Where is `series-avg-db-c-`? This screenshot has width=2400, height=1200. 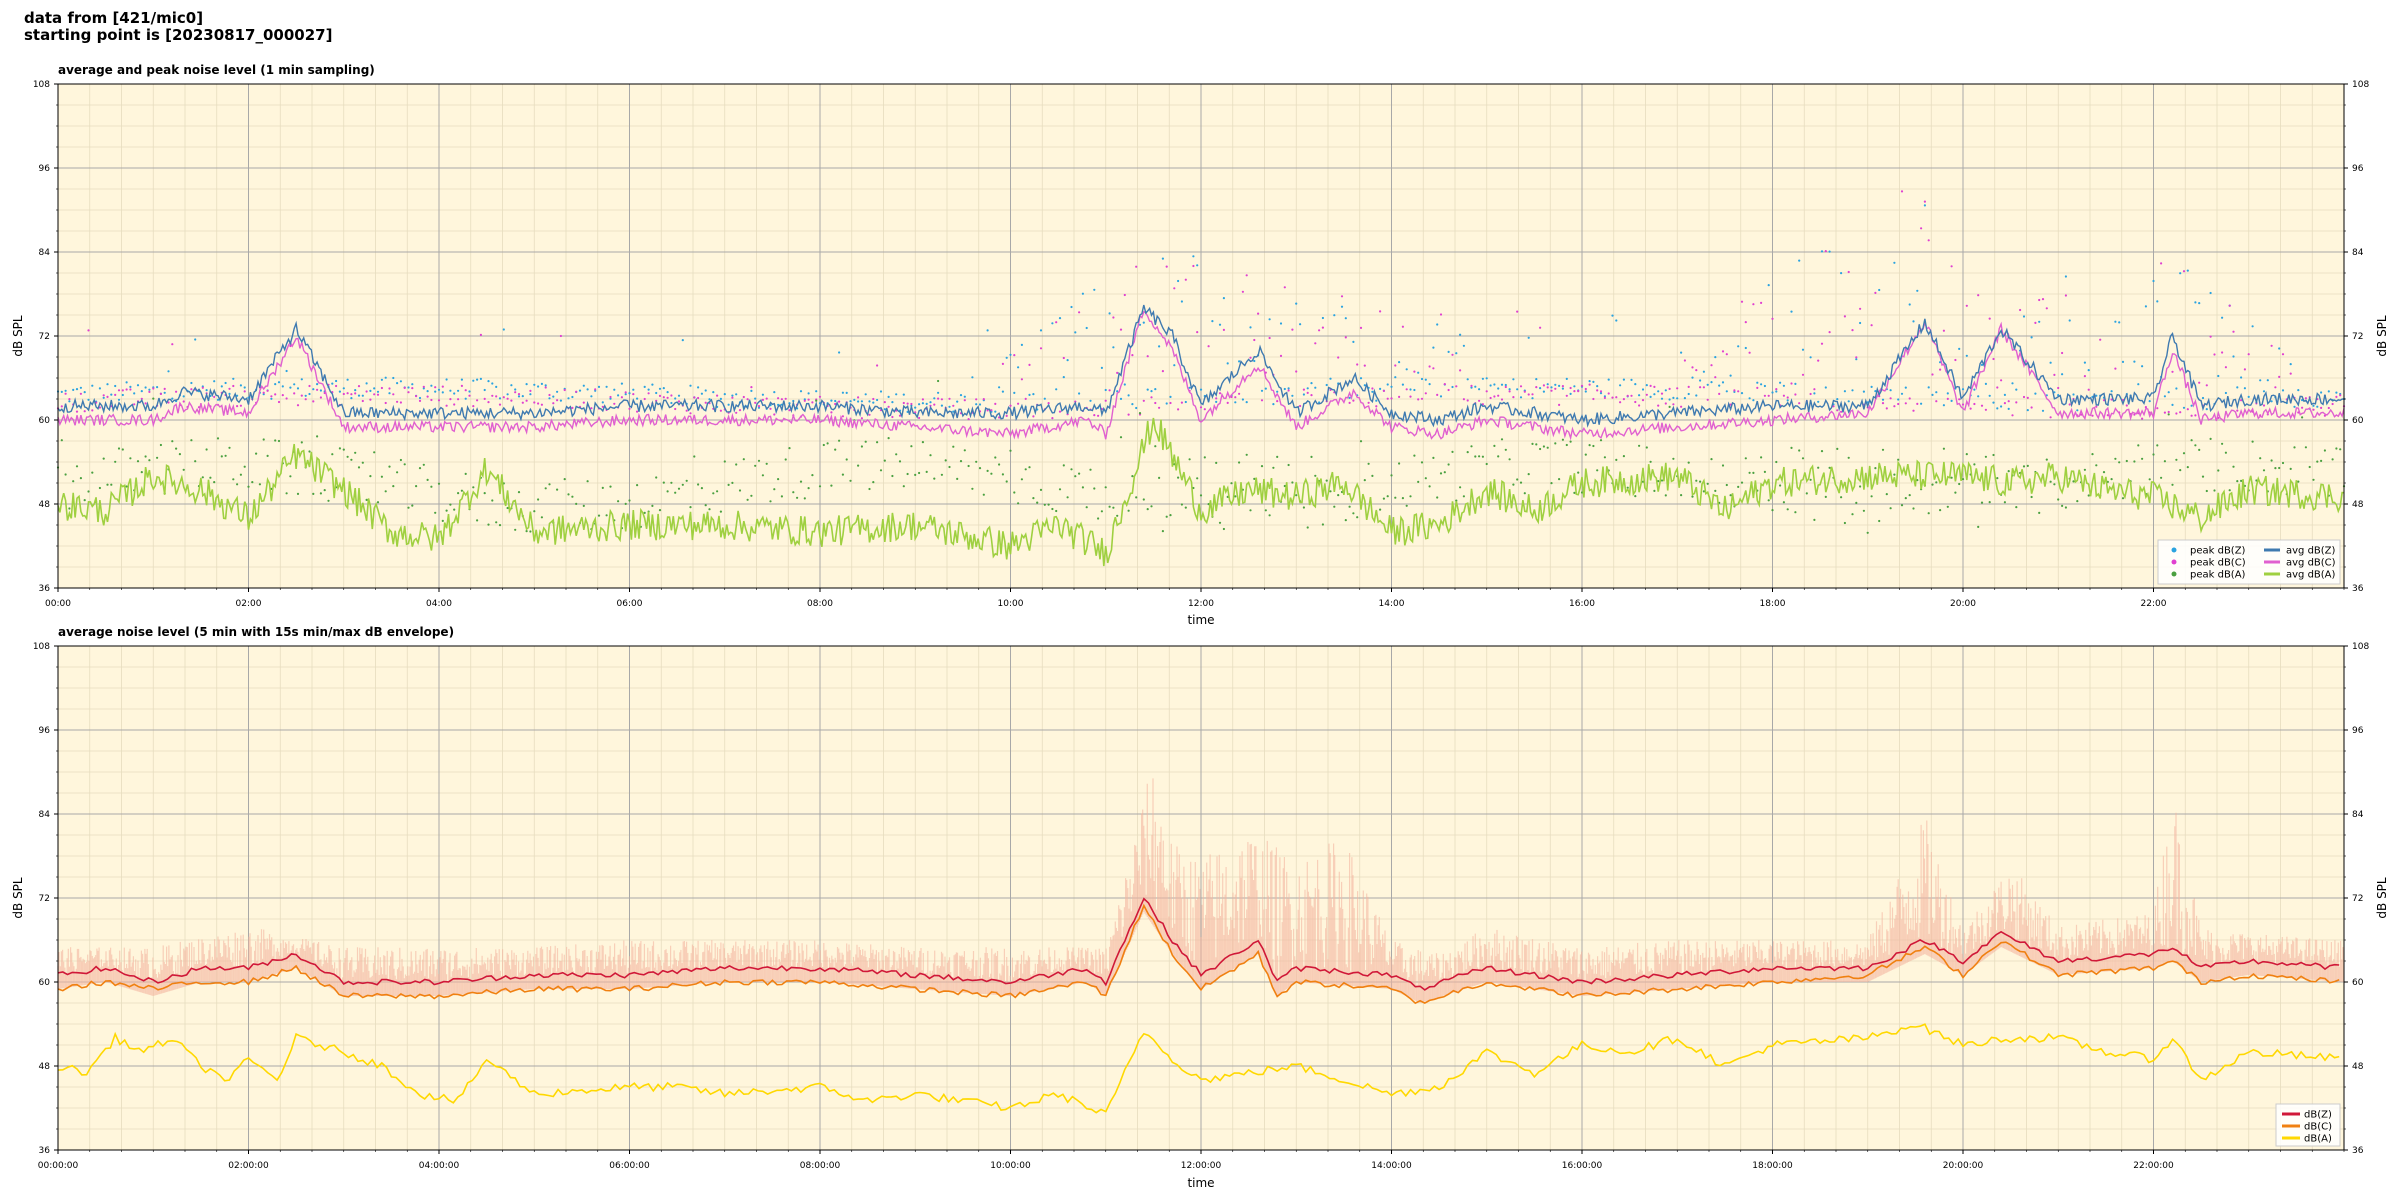
series-avg-db-c- is located at coordinates (1201, 375).